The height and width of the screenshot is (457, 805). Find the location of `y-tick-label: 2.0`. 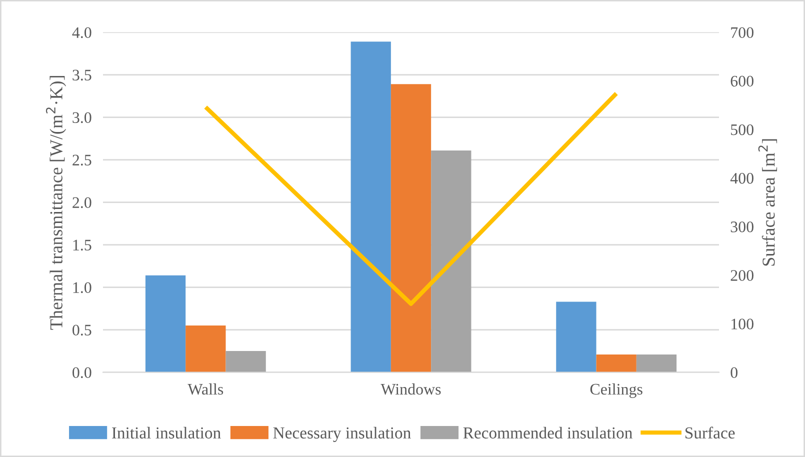

y-tick-label: 2.0 is located at coordinates (82, 202).